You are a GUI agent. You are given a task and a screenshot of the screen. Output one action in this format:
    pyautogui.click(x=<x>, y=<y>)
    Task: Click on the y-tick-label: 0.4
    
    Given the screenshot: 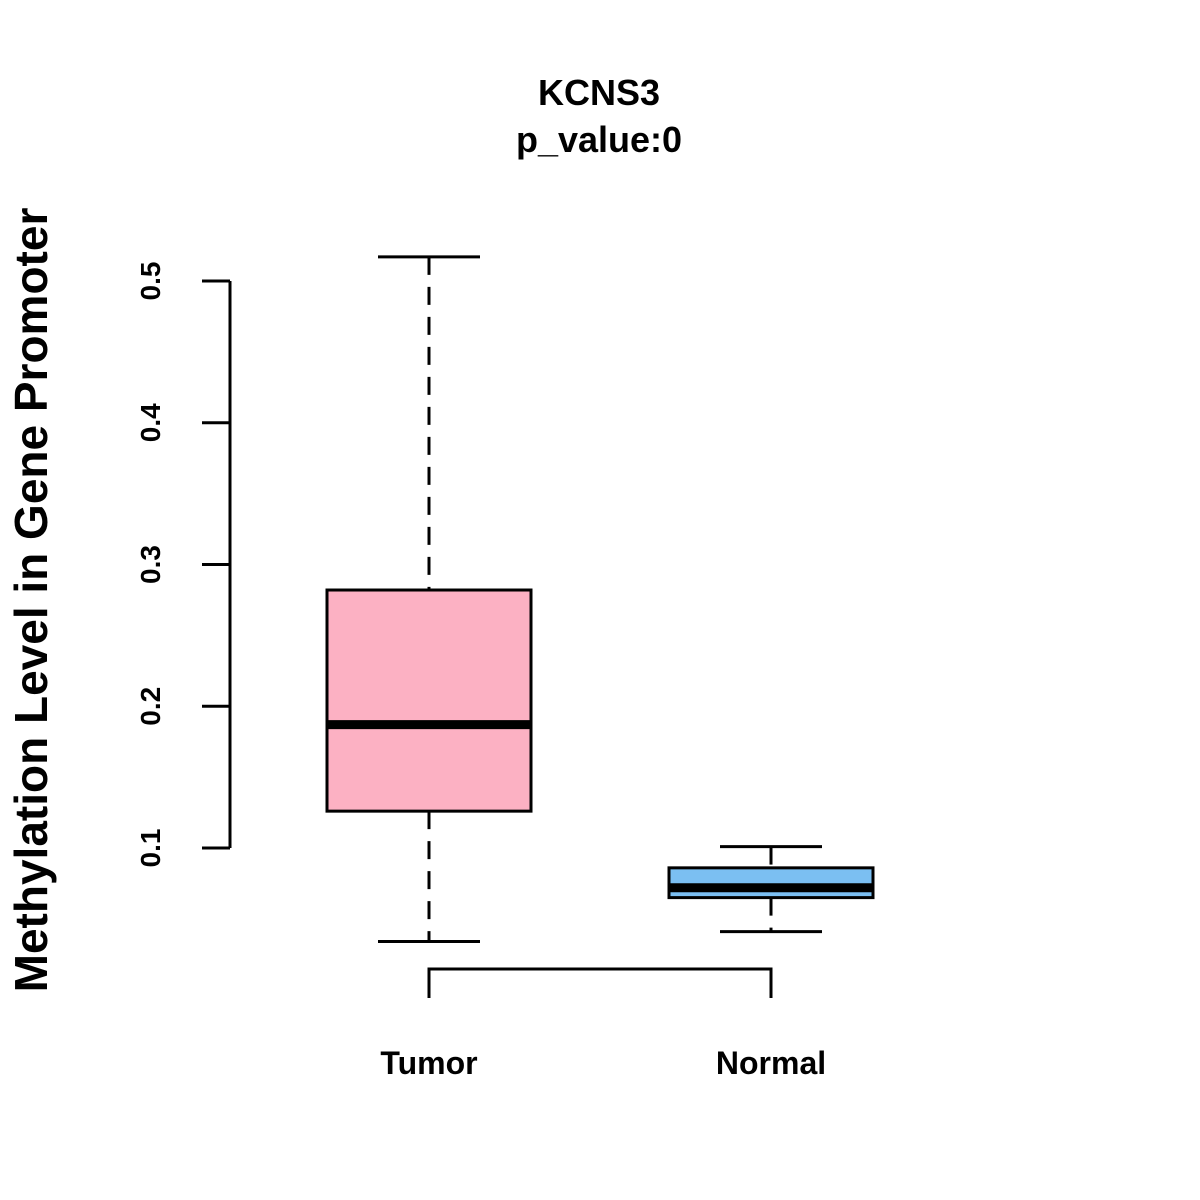 What is the action you would take?
    pyautogui.click(x=150, y=422)
    